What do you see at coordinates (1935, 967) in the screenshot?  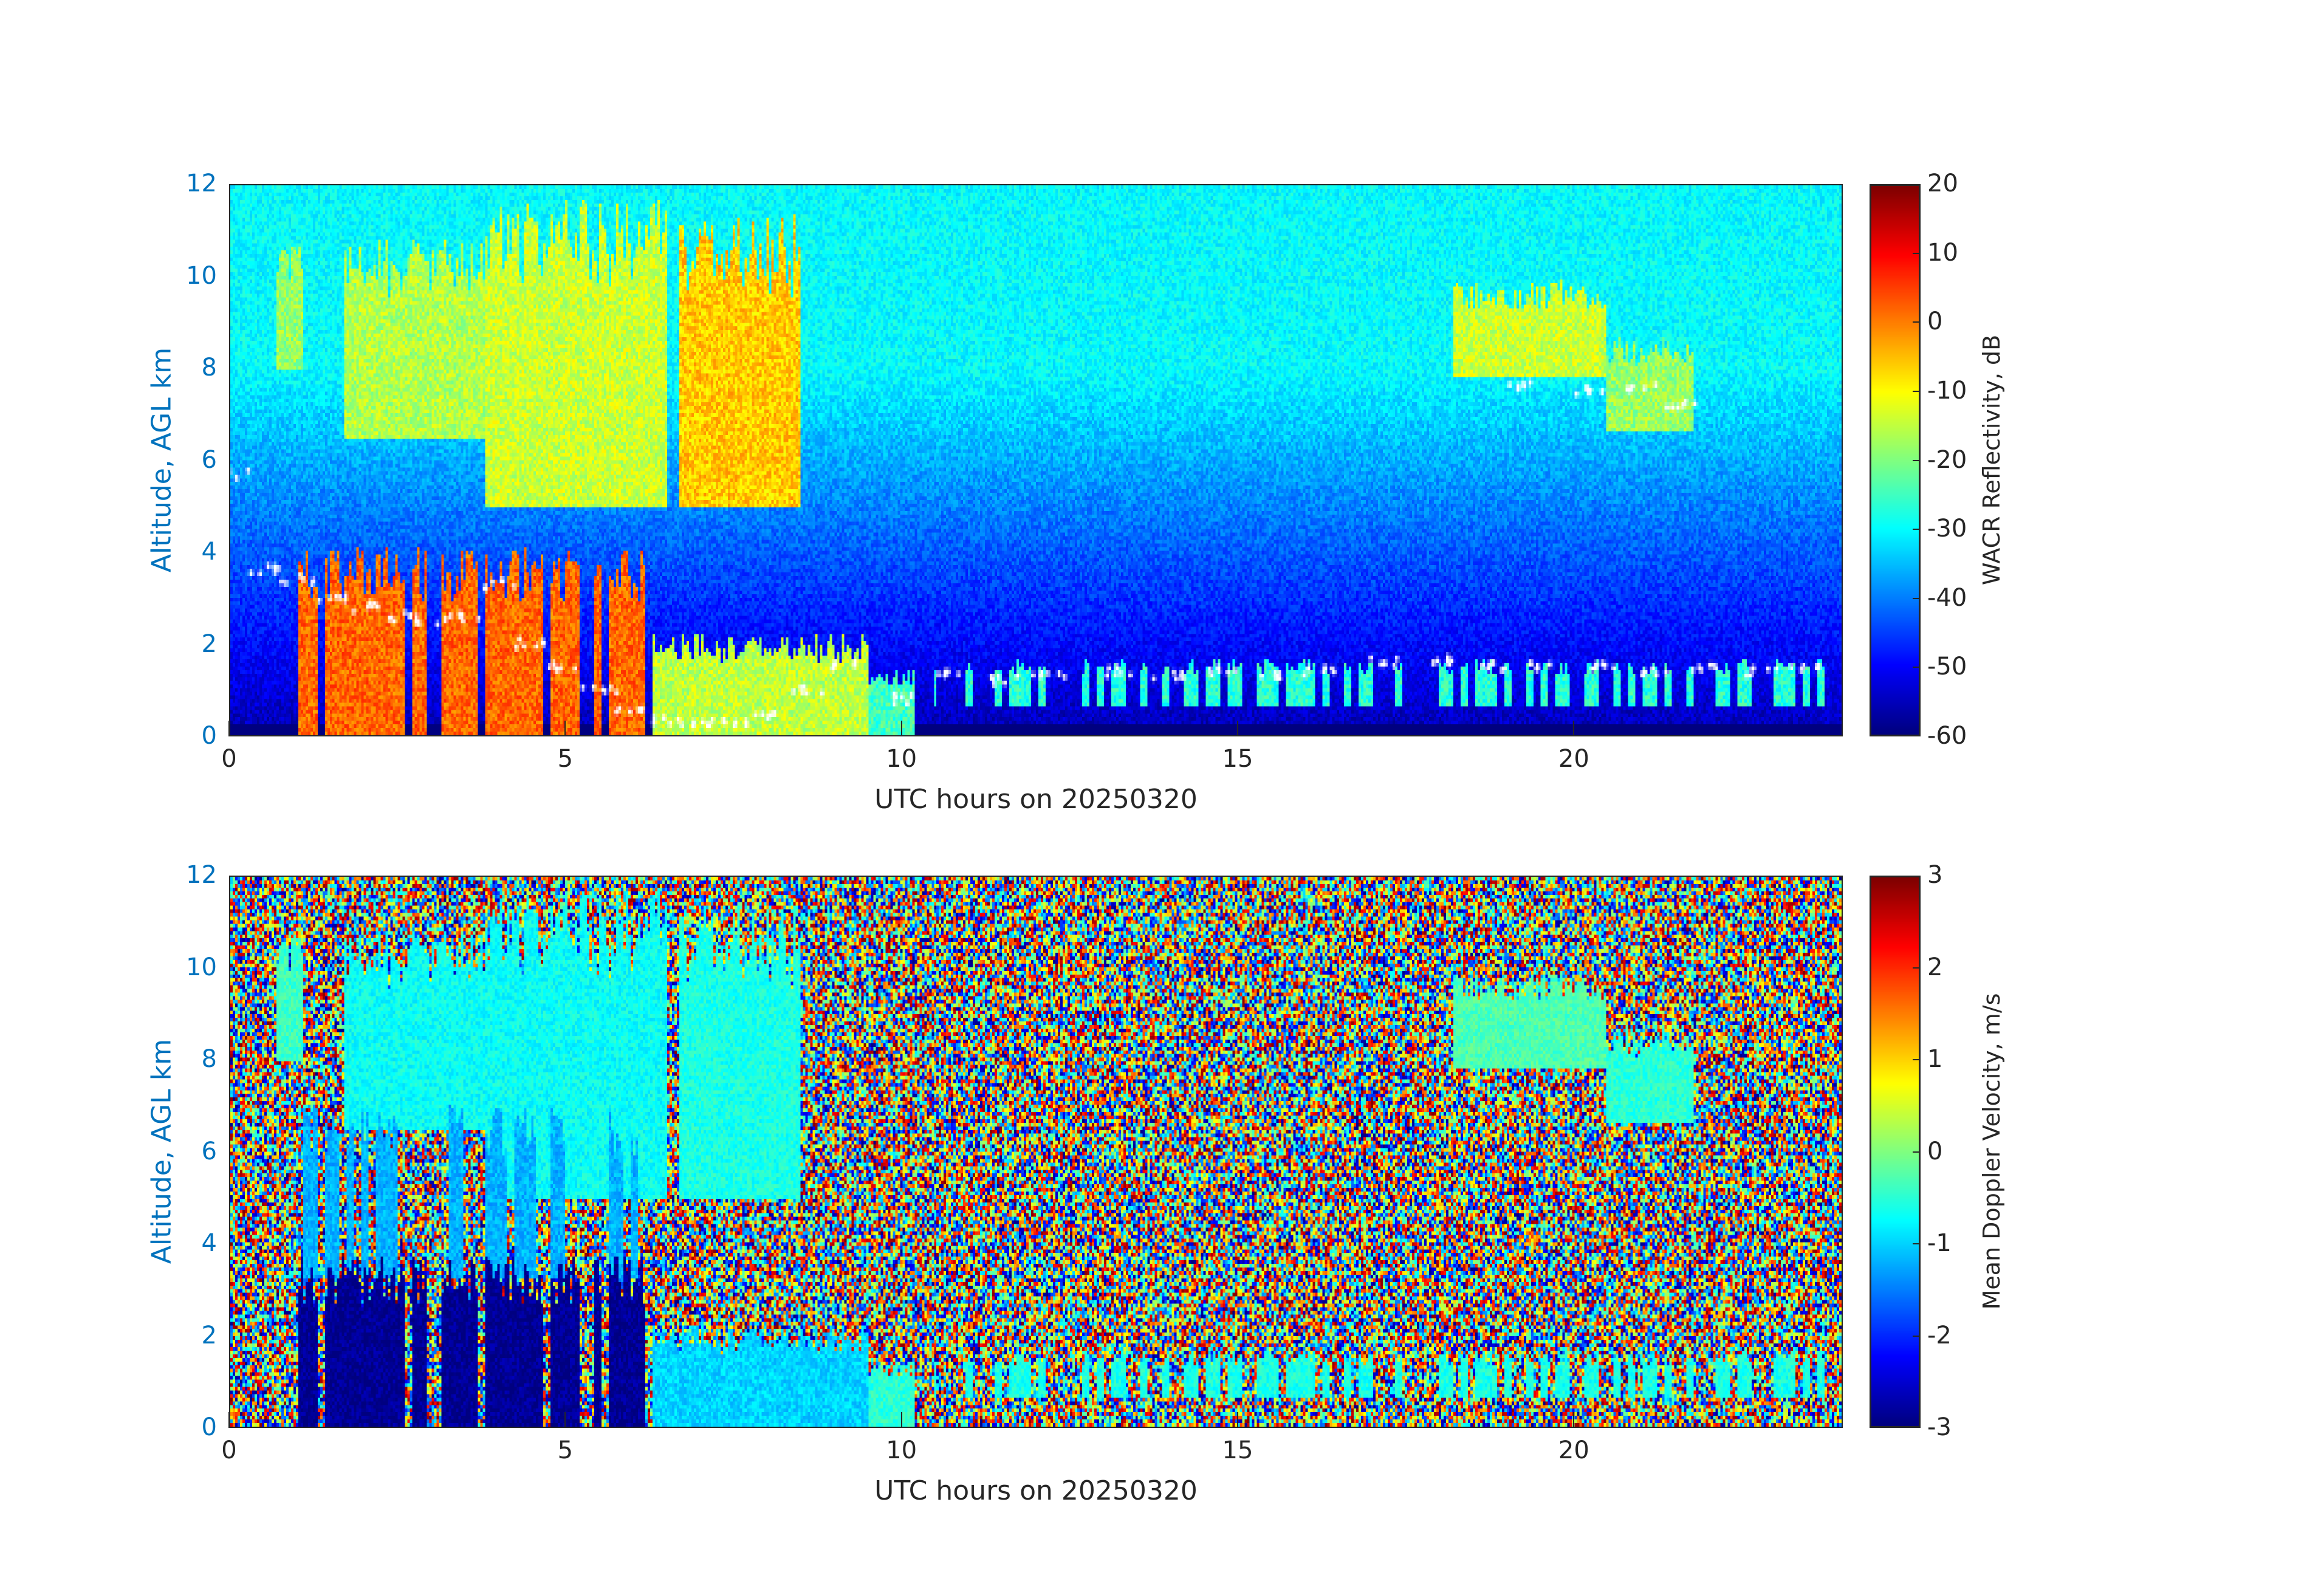 I see `colorbar-tick-label: 2` at bounding box center [1935, 967].